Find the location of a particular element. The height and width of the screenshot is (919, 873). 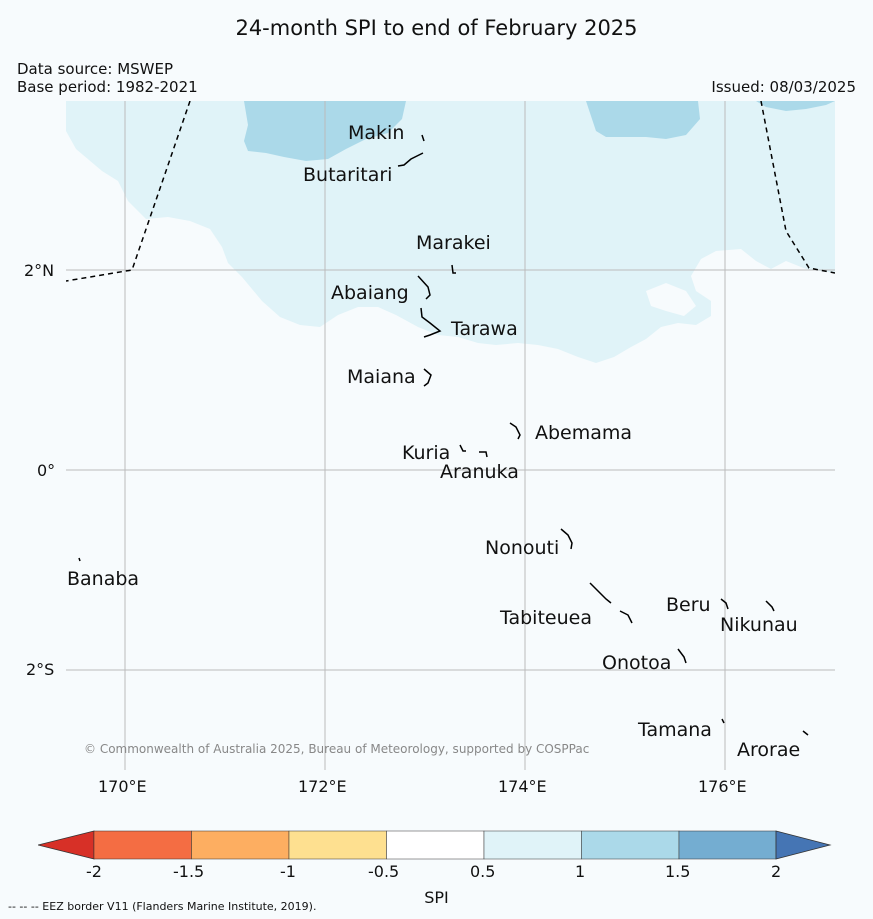

island-label-nonouti: Nonouti is located at coordinates (522, 548).